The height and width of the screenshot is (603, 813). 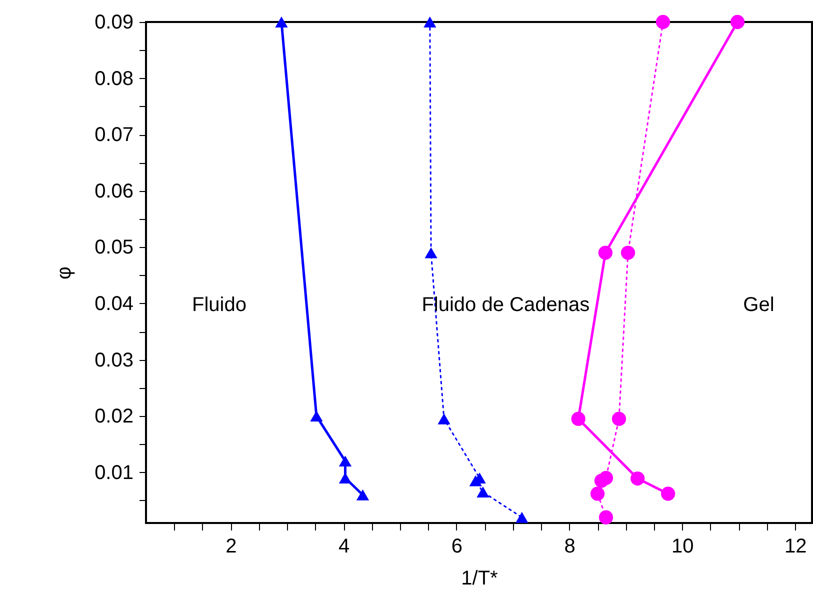 What do you see at coordinates (219, 305) in the screenshot?
I see `annotation: Fluido` at bounding box center [219, 305].